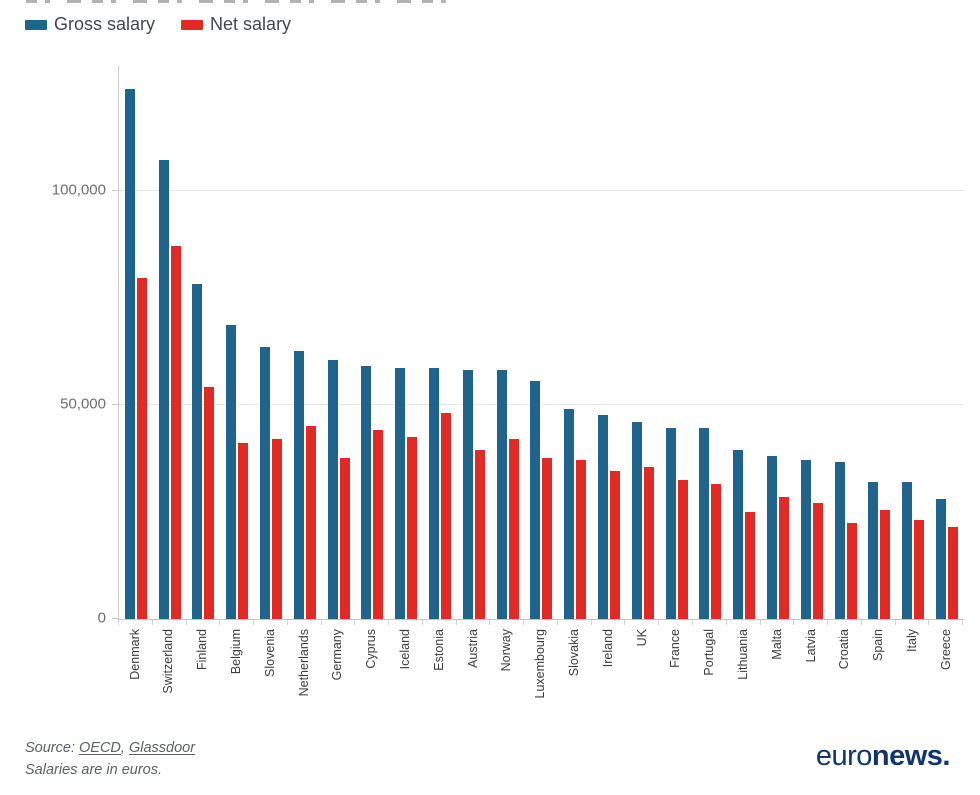  I want to click on bar-gross-malta, so click(772, 537).